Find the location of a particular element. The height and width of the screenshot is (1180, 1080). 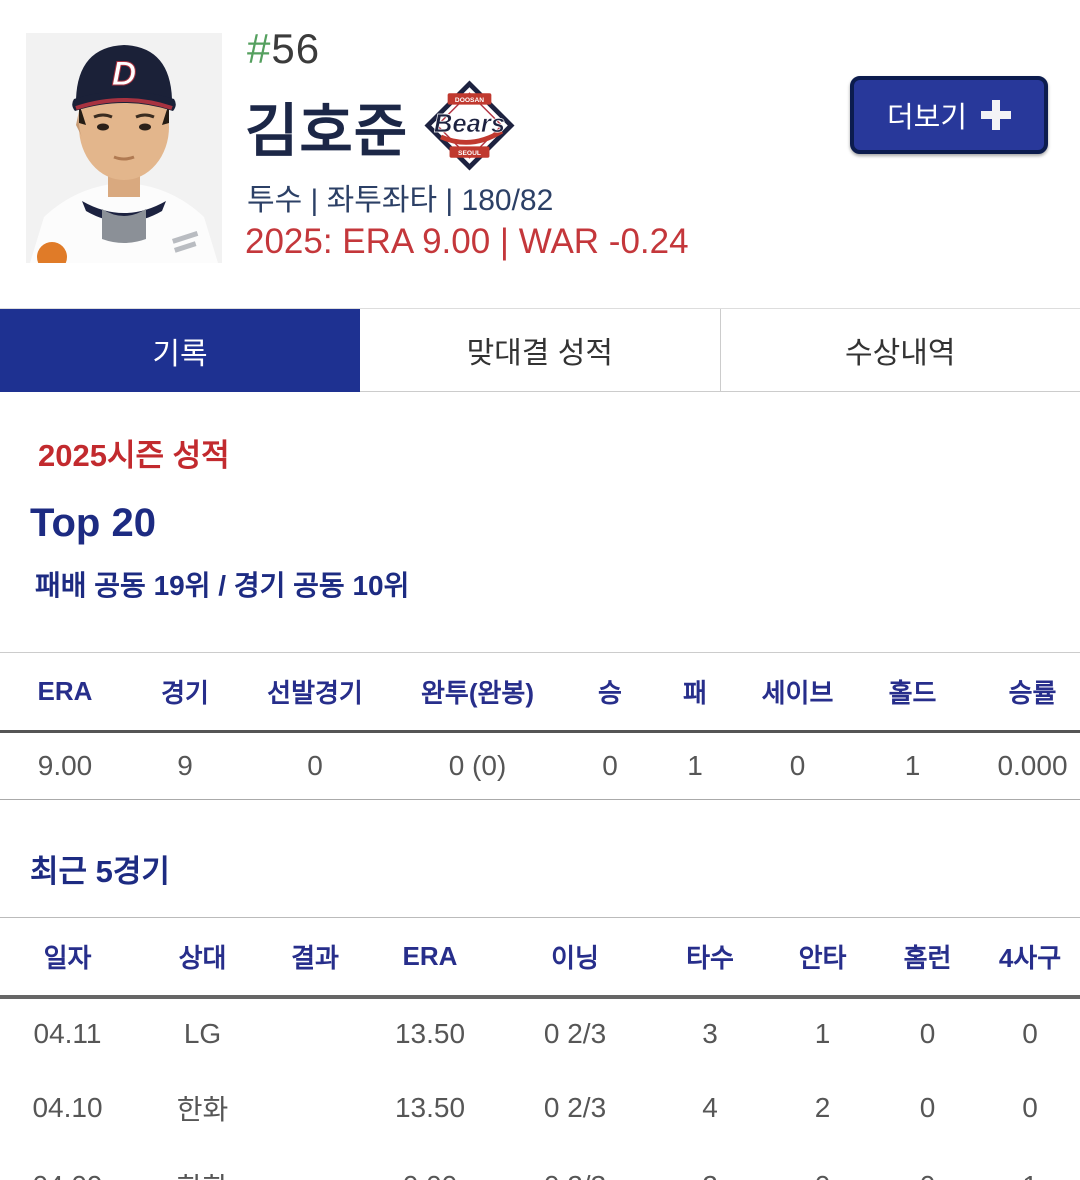

svg-text: Bears is located at coordinates (469, 124).